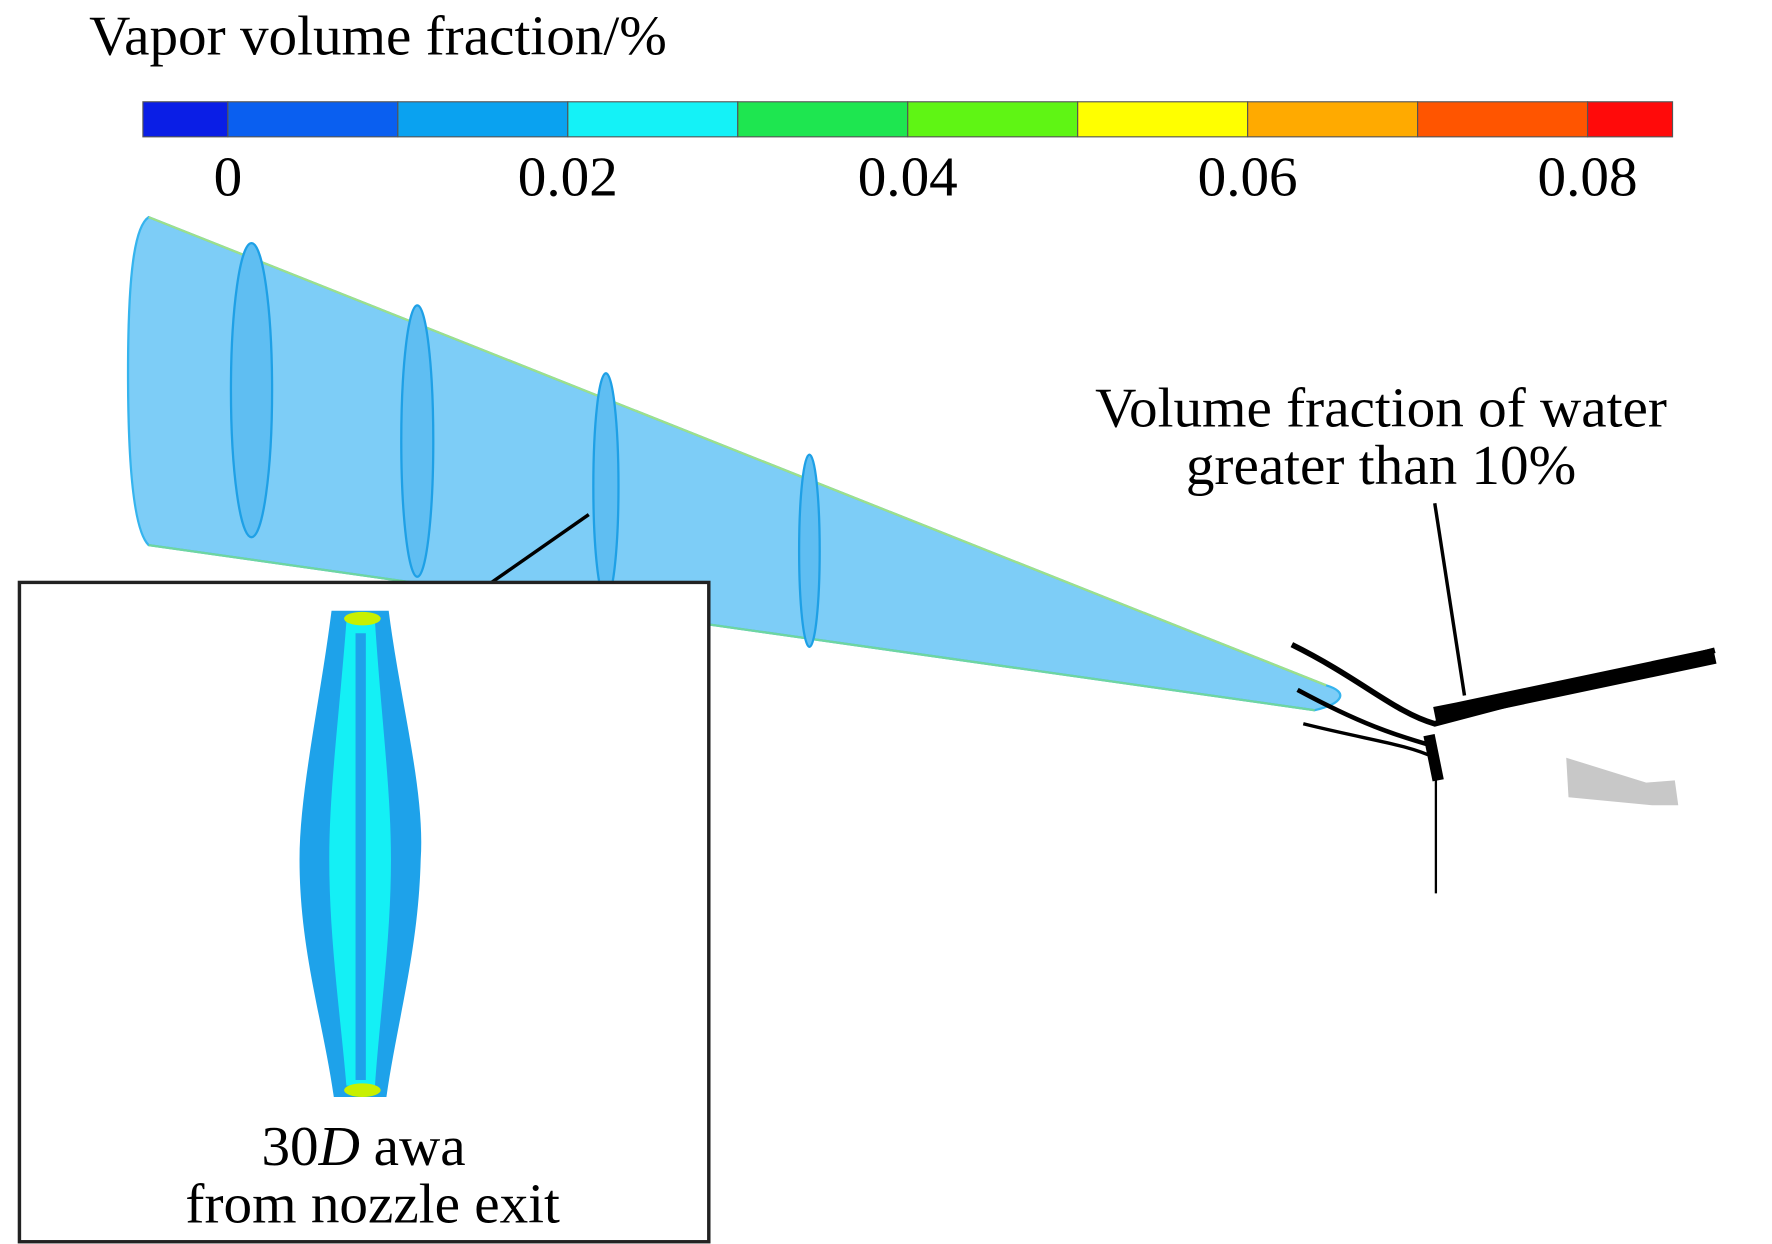  Describe the element at coordinates (339, 1146) in the screenshot. I see `caption-symbol: D` at that location.